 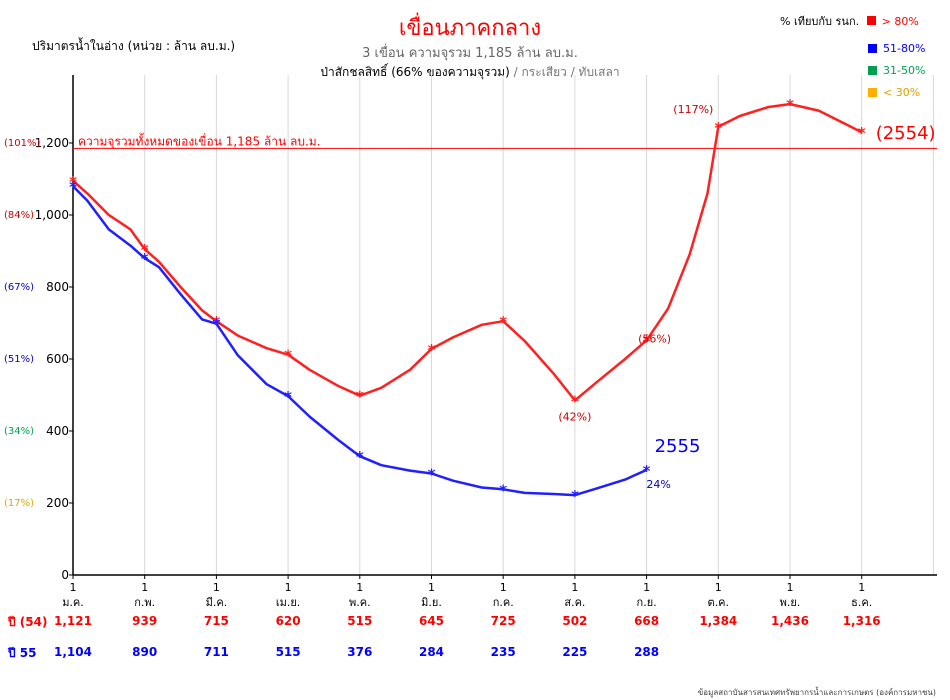 What do you see at coordinates (861, 602) in the screenshot?
I see `x-tick-month: ธ.ค.` at bounding box center [861, 602].